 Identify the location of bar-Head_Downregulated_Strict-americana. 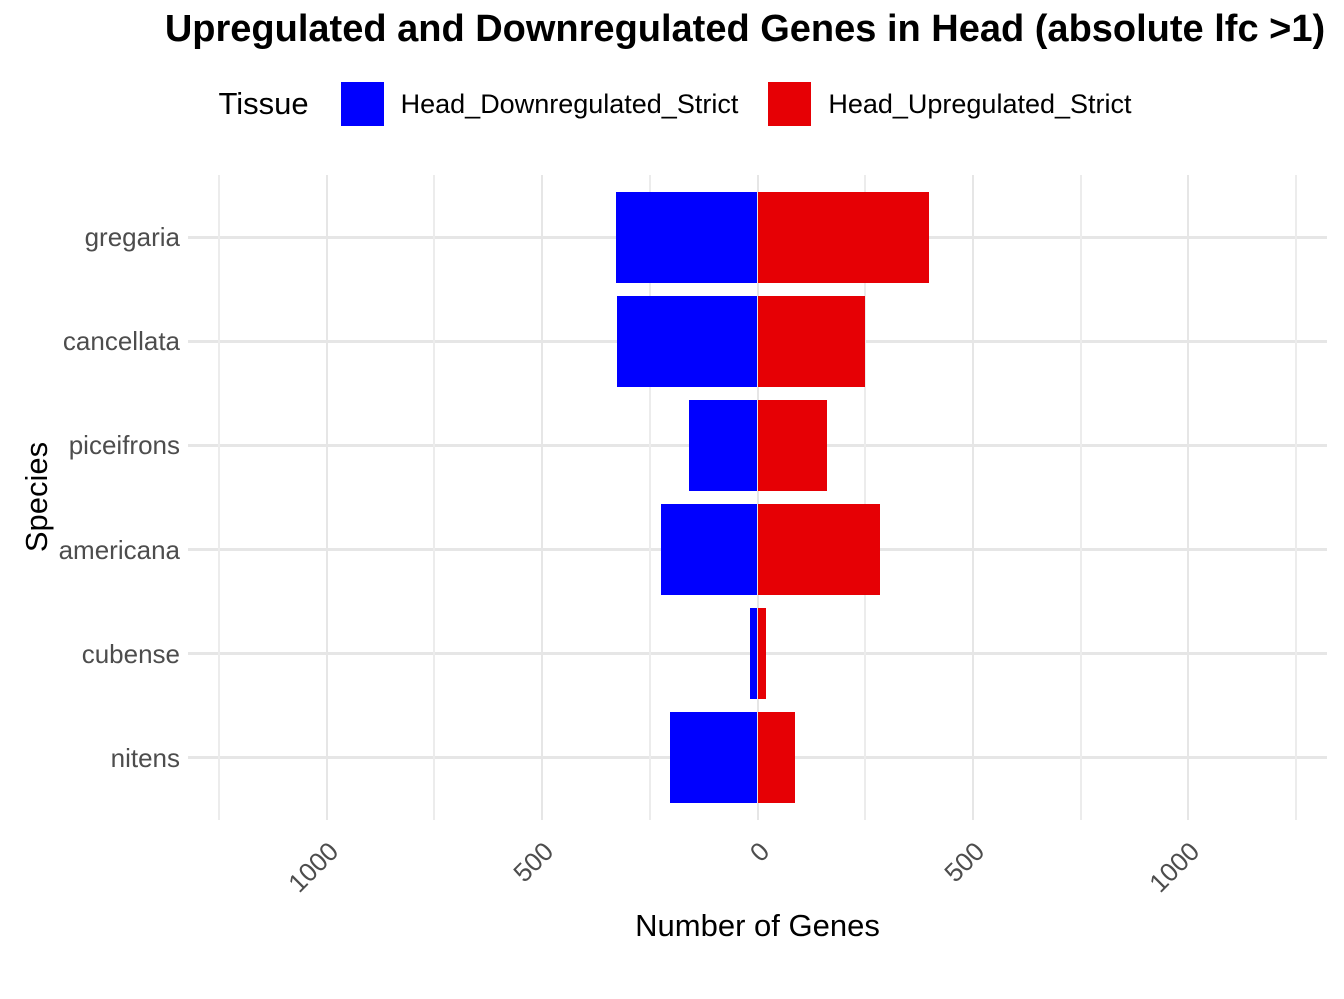
(709, 550).